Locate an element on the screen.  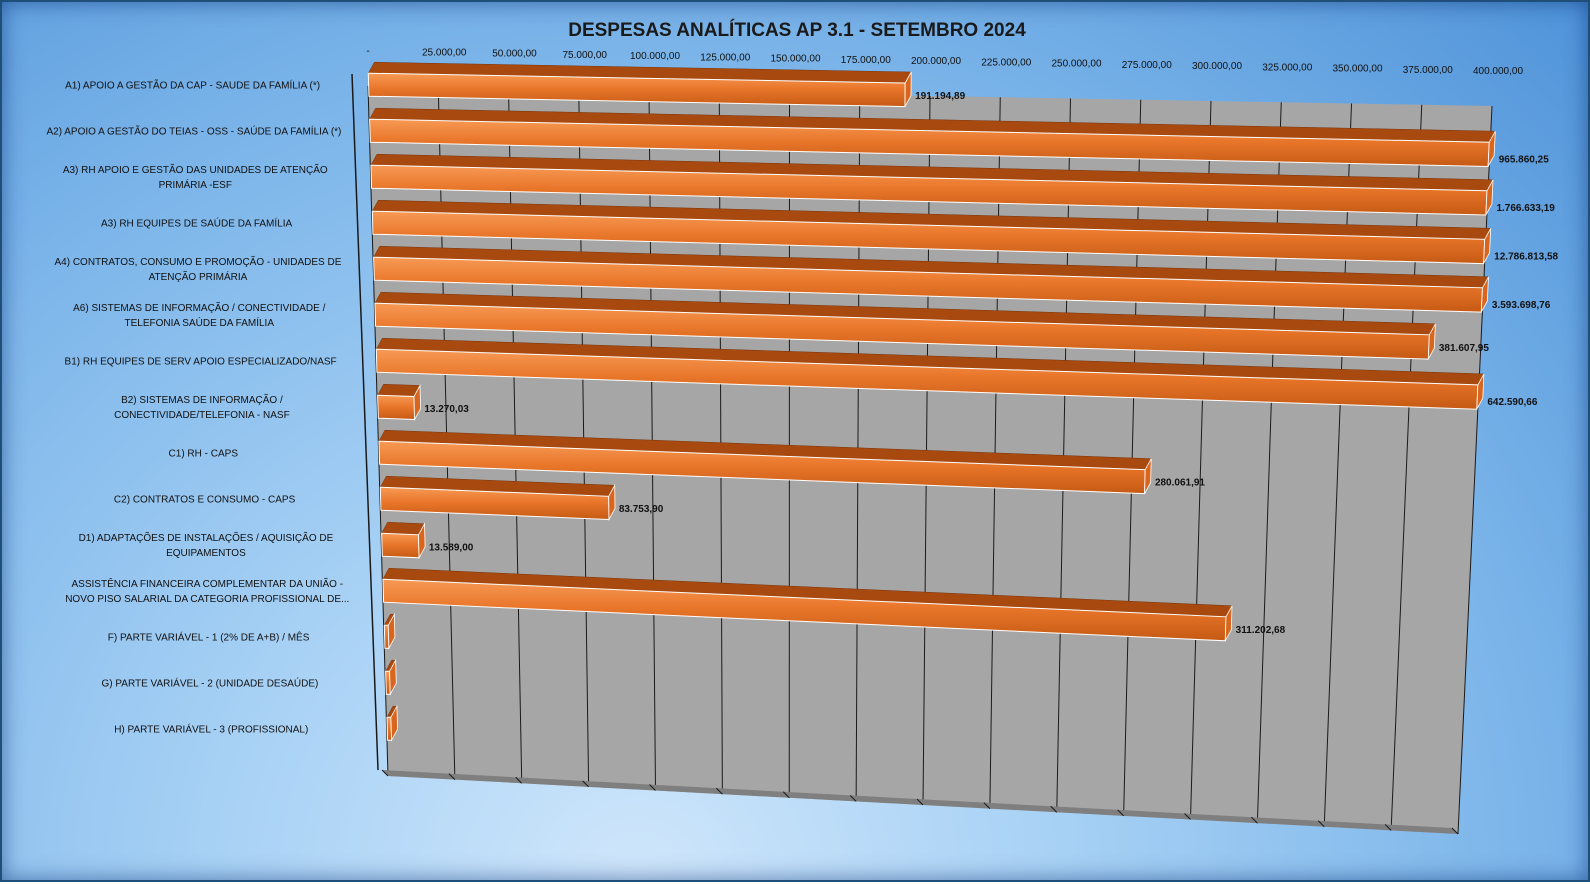
x-tick-label: 375.000,00 is located at coordinates (1428, 70).